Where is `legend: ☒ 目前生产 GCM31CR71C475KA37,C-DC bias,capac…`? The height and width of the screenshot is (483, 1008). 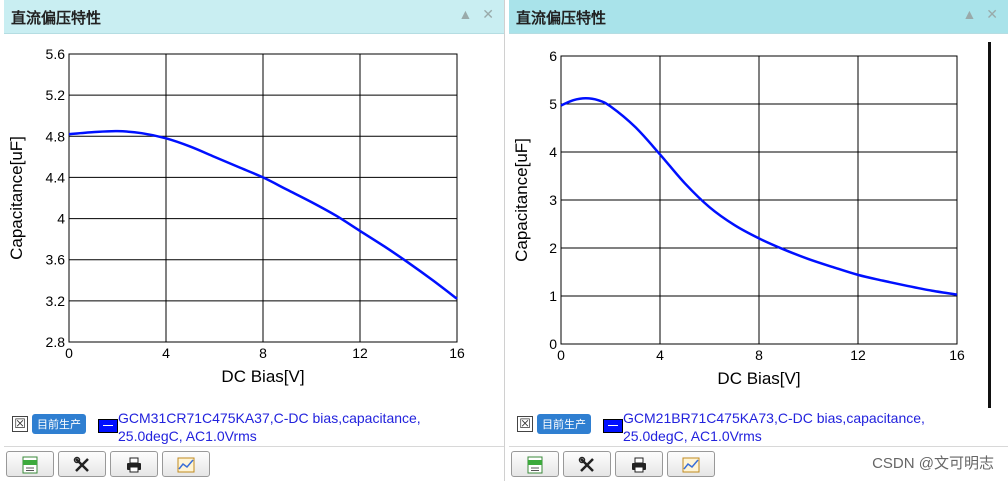 legend: ☒ 目前生产 GCM31CR71C475KA37,C-DC bias,capac… is located at coordinates (256, 427).